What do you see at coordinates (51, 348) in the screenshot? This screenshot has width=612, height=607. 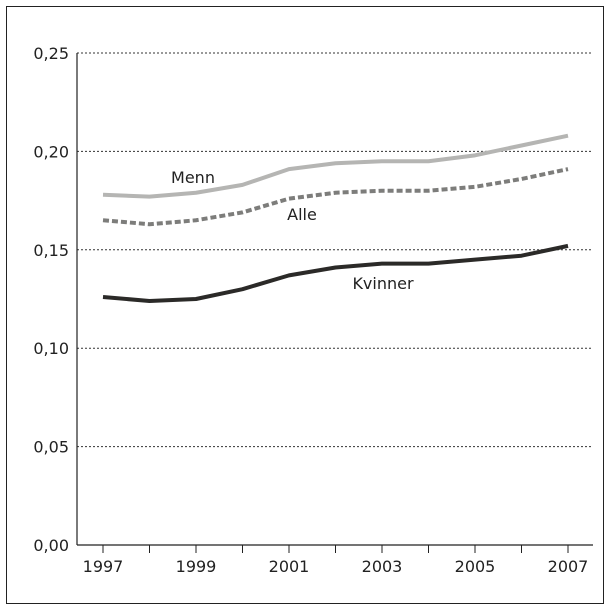 I see `y-tick-label: 0,10` at bounding box center [51, 348].